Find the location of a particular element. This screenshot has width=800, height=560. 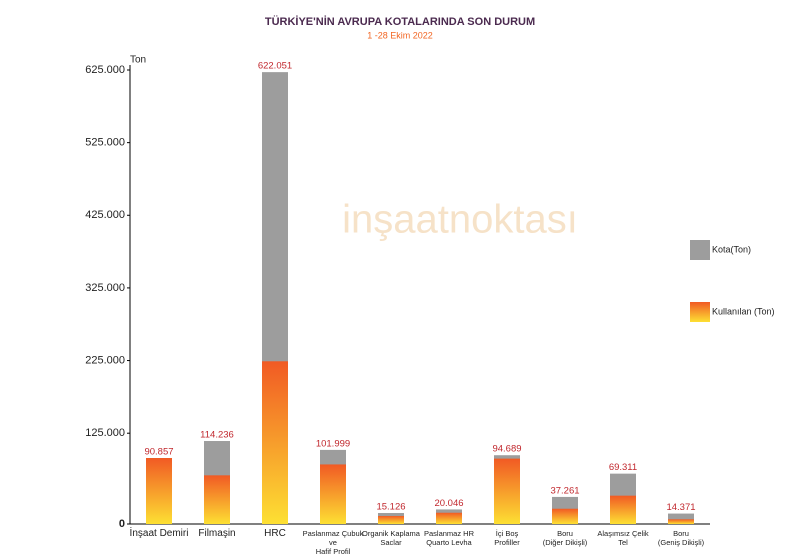

data-label: 101.999 is located at coordinates (333, 443).